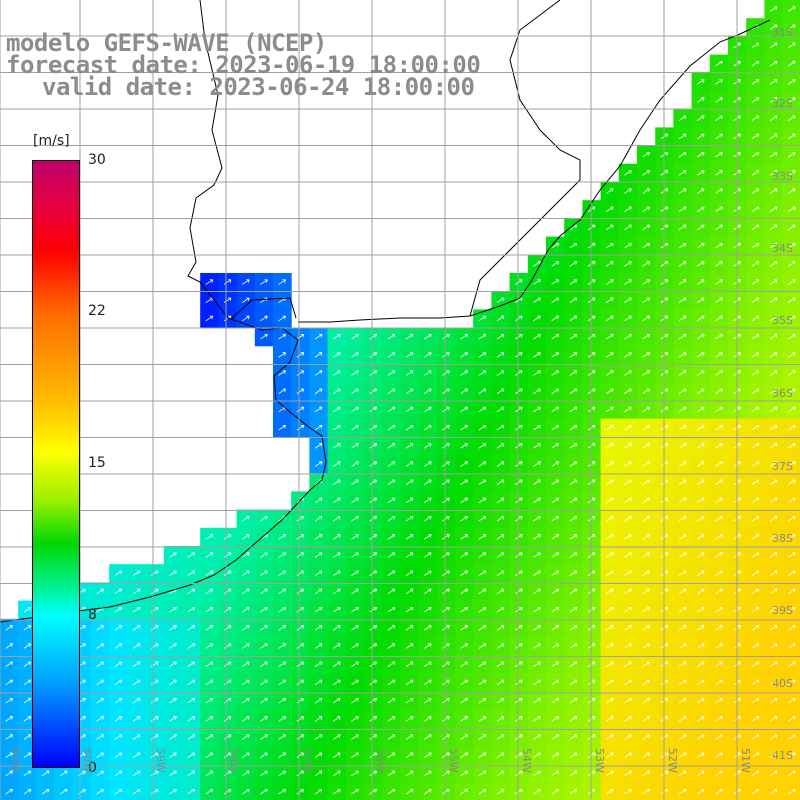 The image size is (800, 800). I want to click on lat-label: 35S, so click(782, 320).